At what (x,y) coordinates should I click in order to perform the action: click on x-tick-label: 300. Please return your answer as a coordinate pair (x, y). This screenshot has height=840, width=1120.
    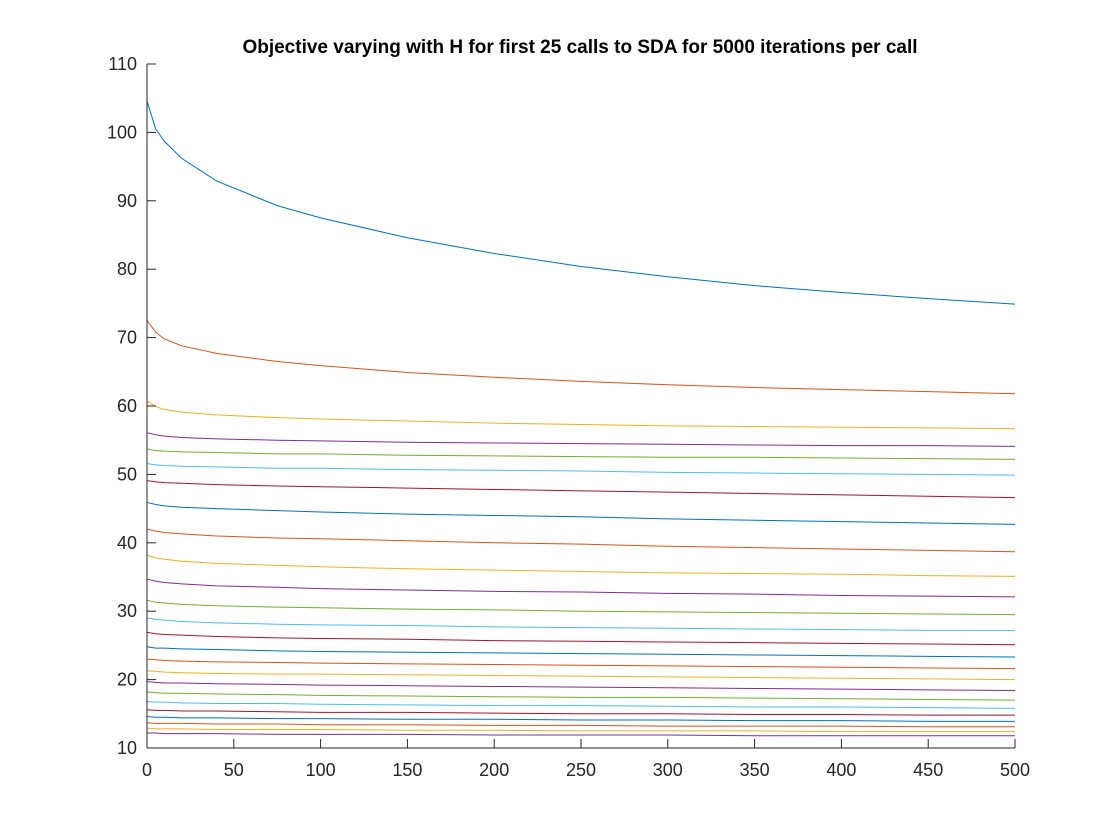
    Looking at the image, I should click on (668, 770).